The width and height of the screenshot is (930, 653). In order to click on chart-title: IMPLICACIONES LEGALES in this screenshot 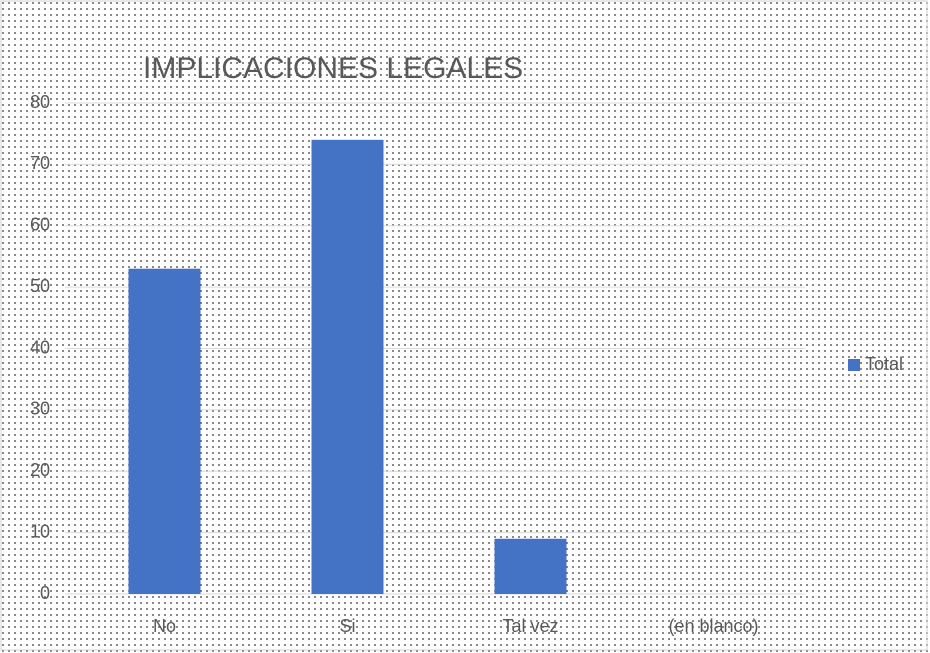, I will do `click(333, 68)`.